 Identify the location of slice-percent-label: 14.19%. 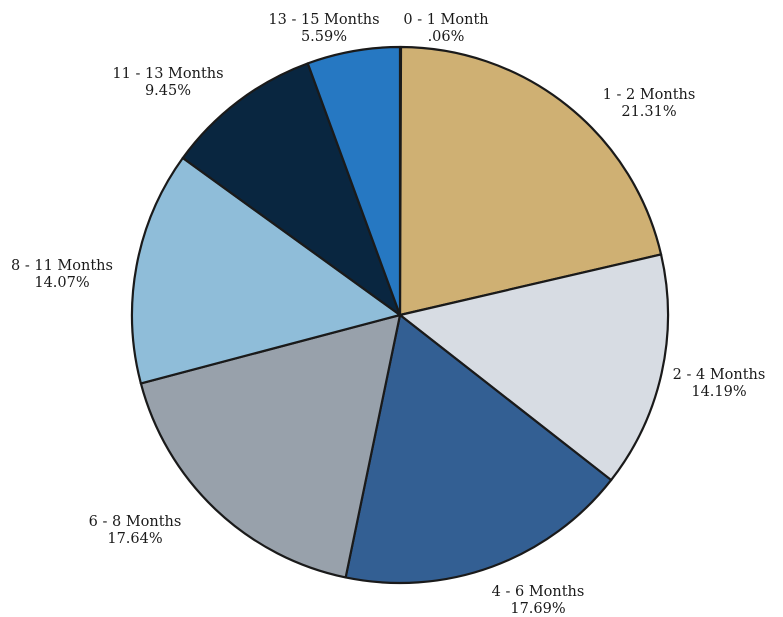
(718, 392).